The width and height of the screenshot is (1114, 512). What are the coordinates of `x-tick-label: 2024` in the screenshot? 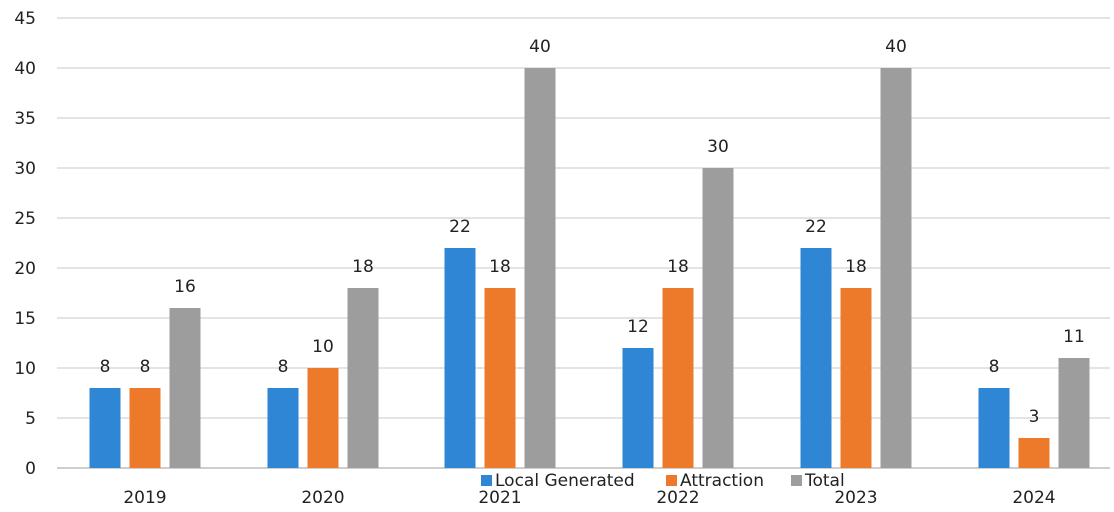 It's located at (1033, 498).